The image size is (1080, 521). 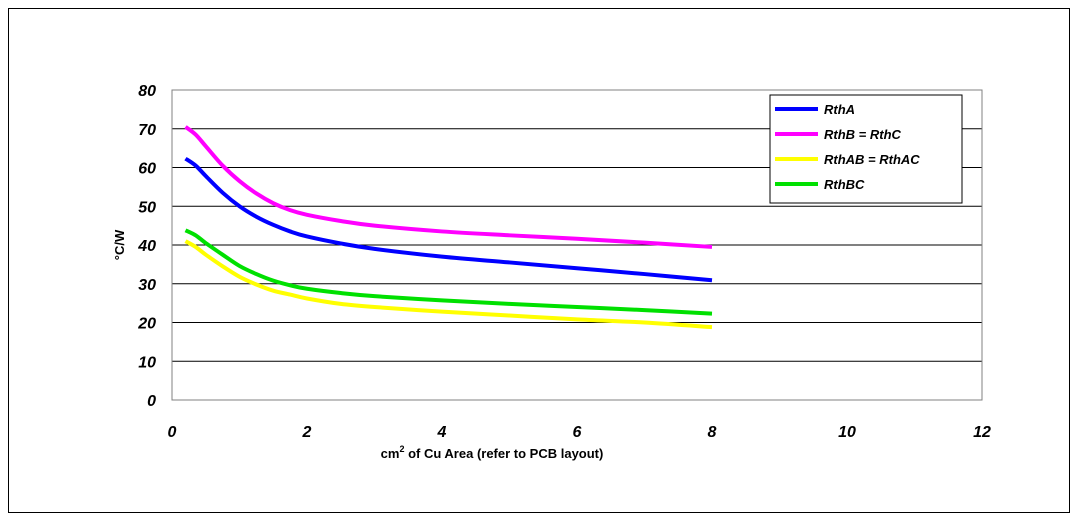 What do you see at coordinates (390, 453) in the screenshot?
I see `x-axis-label-prefix: cm` at bounding box center [390, 453].